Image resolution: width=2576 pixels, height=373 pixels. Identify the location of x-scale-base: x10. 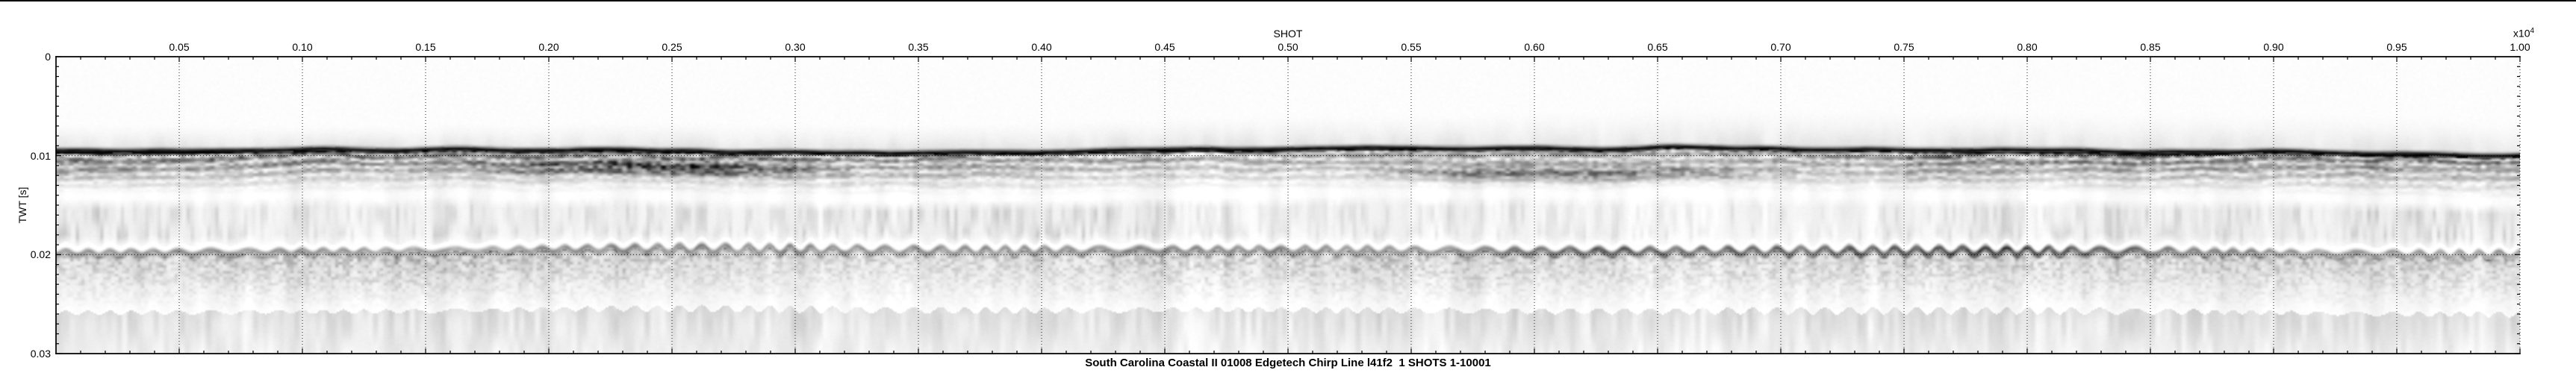
(2521, 33).